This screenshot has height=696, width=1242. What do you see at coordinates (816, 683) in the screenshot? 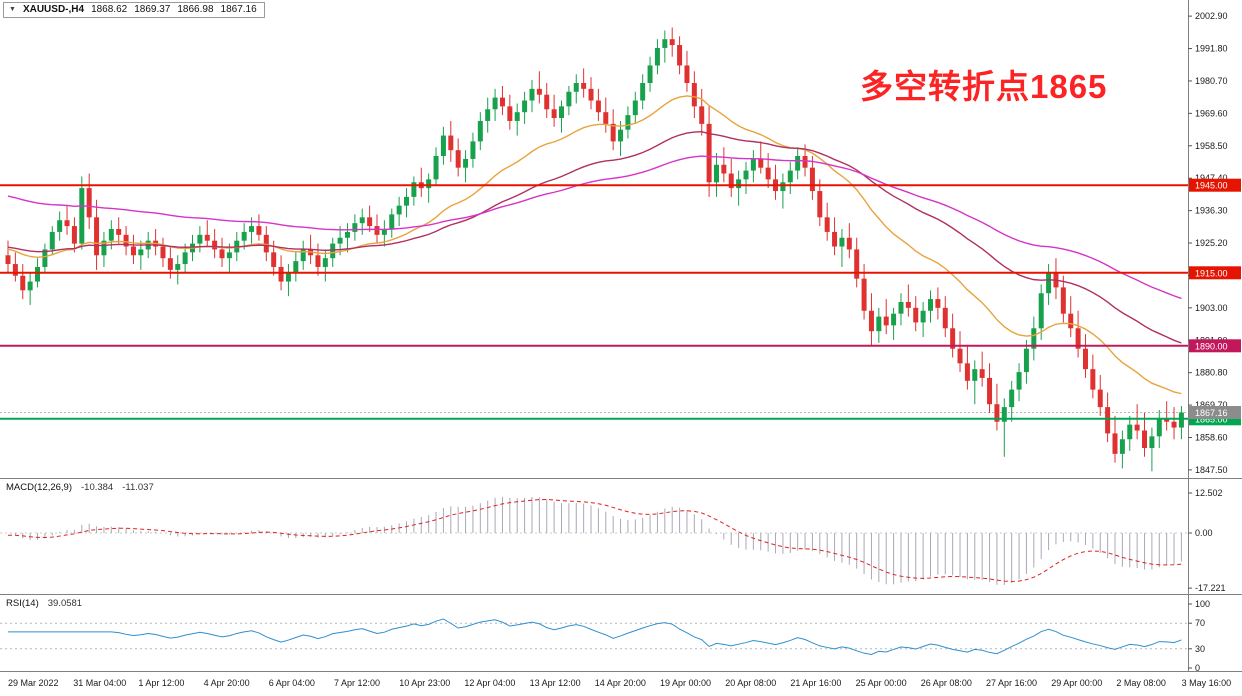
I see `time-label: 21 Apr 16:00` at bounding box center [816, 683].